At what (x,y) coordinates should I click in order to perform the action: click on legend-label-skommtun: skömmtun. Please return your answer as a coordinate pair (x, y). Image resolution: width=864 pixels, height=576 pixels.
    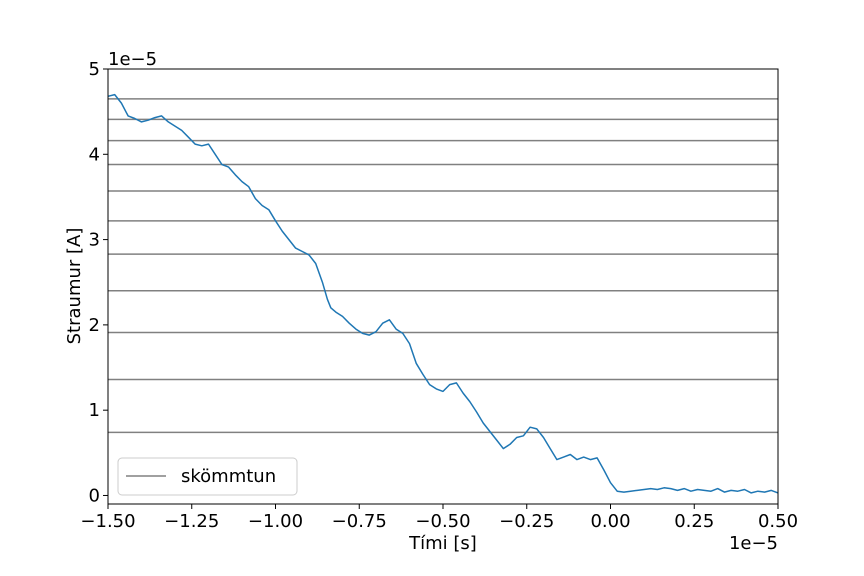
    Looking at the image, I should click on (228, 476).